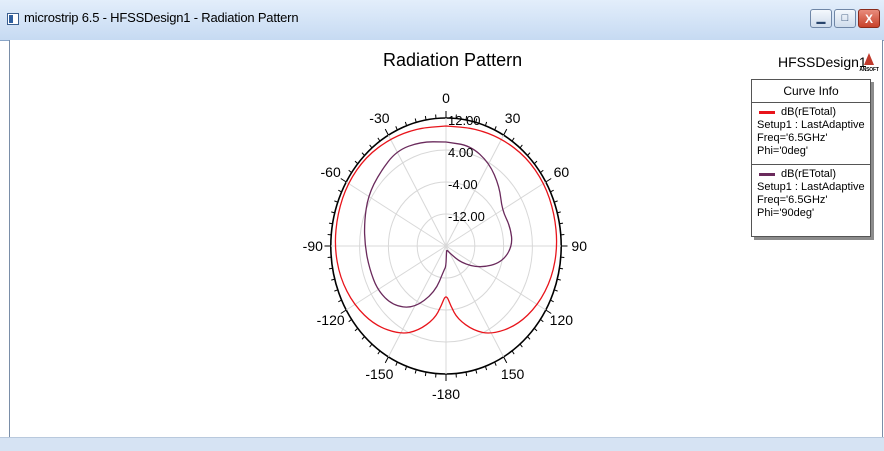 The image size is (884, 451). Describe the element at coordinates (562, 320) in the screenshot. I see `angle-label: 120` at that location.